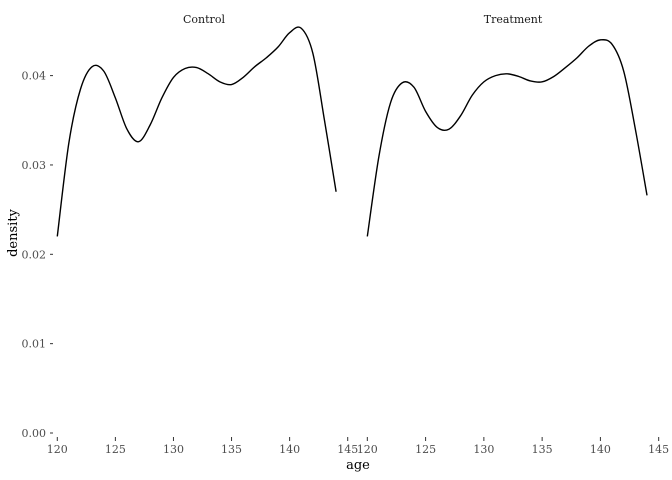 The height and width of the screenshot is (480, 672). What do you see at coordinates (173, 449) in the screenshot?
I see `x-tick-label-0-2: 130` at bounding box center [173, 449].